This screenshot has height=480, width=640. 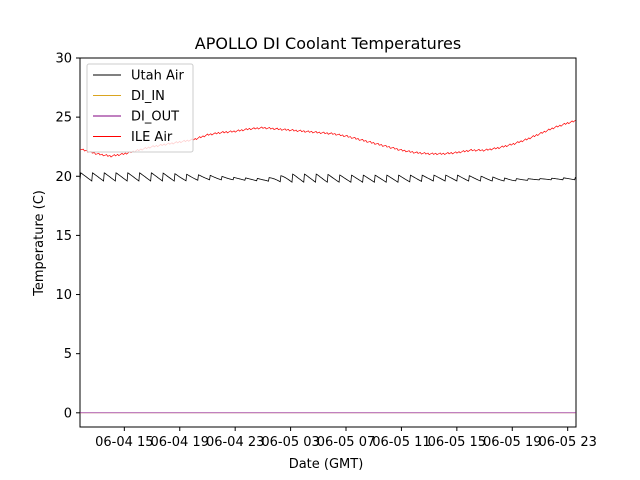 What do you see at coordinates (63, 295) in the screenshot?
I see `y-tick-label: 10` at bounding box center [63, 295].